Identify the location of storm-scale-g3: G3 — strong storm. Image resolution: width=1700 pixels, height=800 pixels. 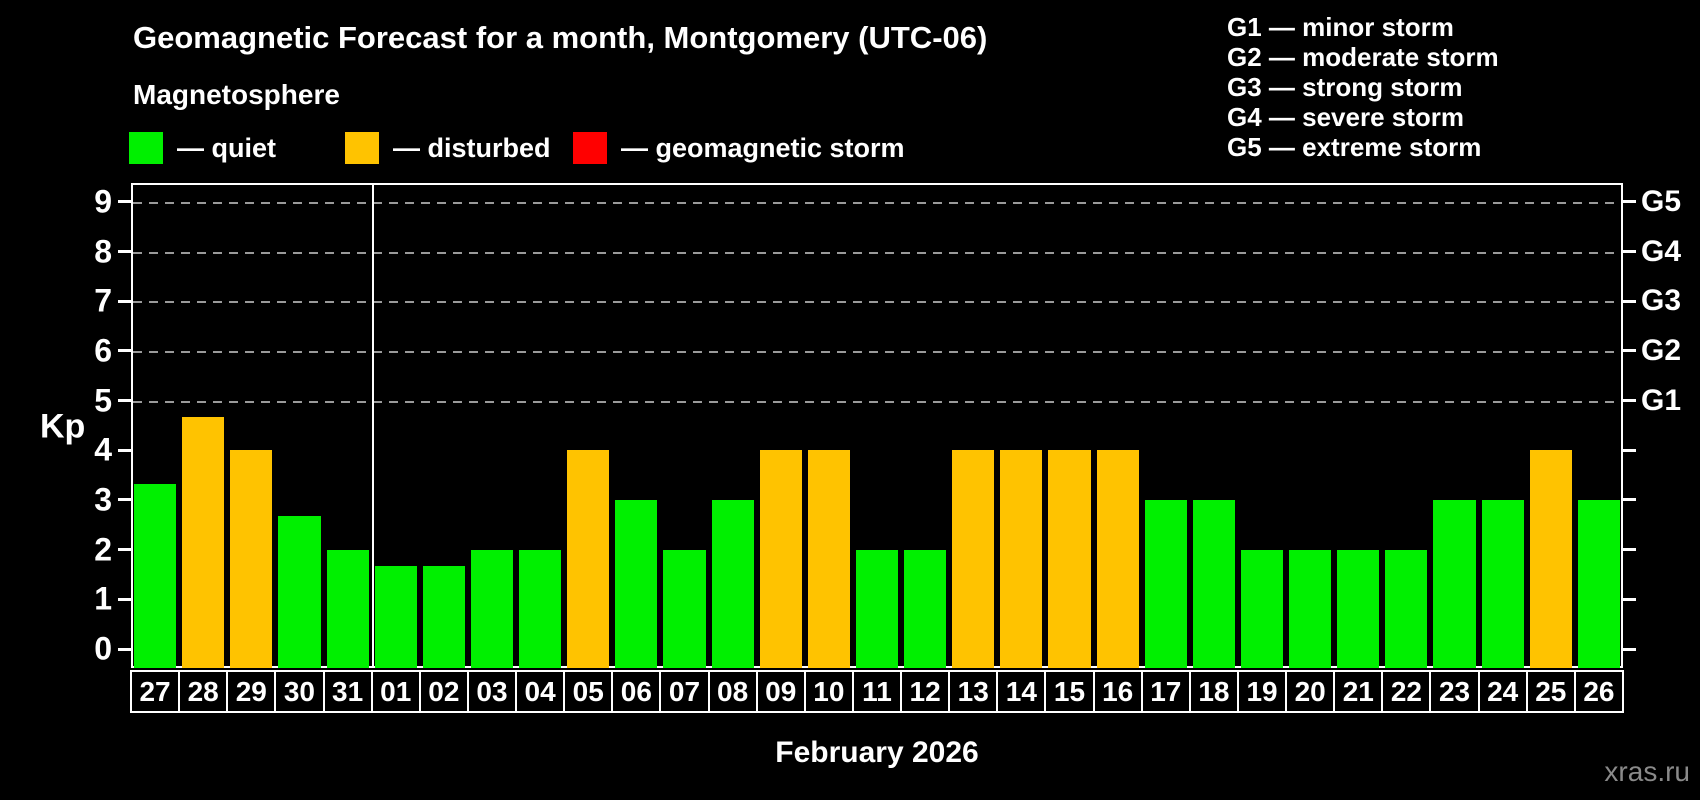
(1345, 87).